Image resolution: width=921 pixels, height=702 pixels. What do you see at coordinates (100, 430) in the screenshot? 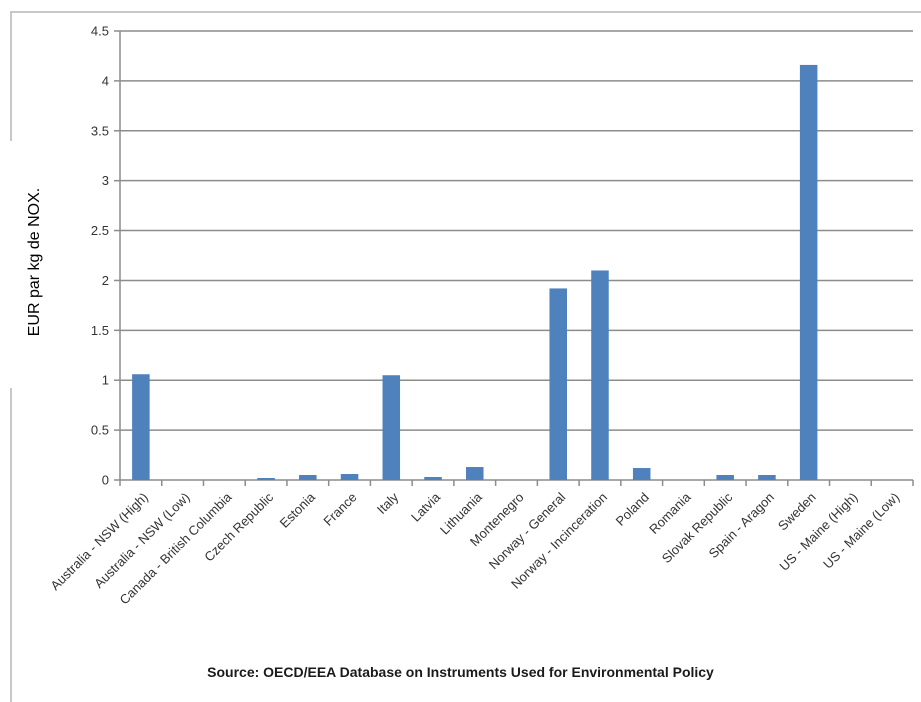
I see `y-tick-label-1: 0.5` at bounding box center [100, 430].